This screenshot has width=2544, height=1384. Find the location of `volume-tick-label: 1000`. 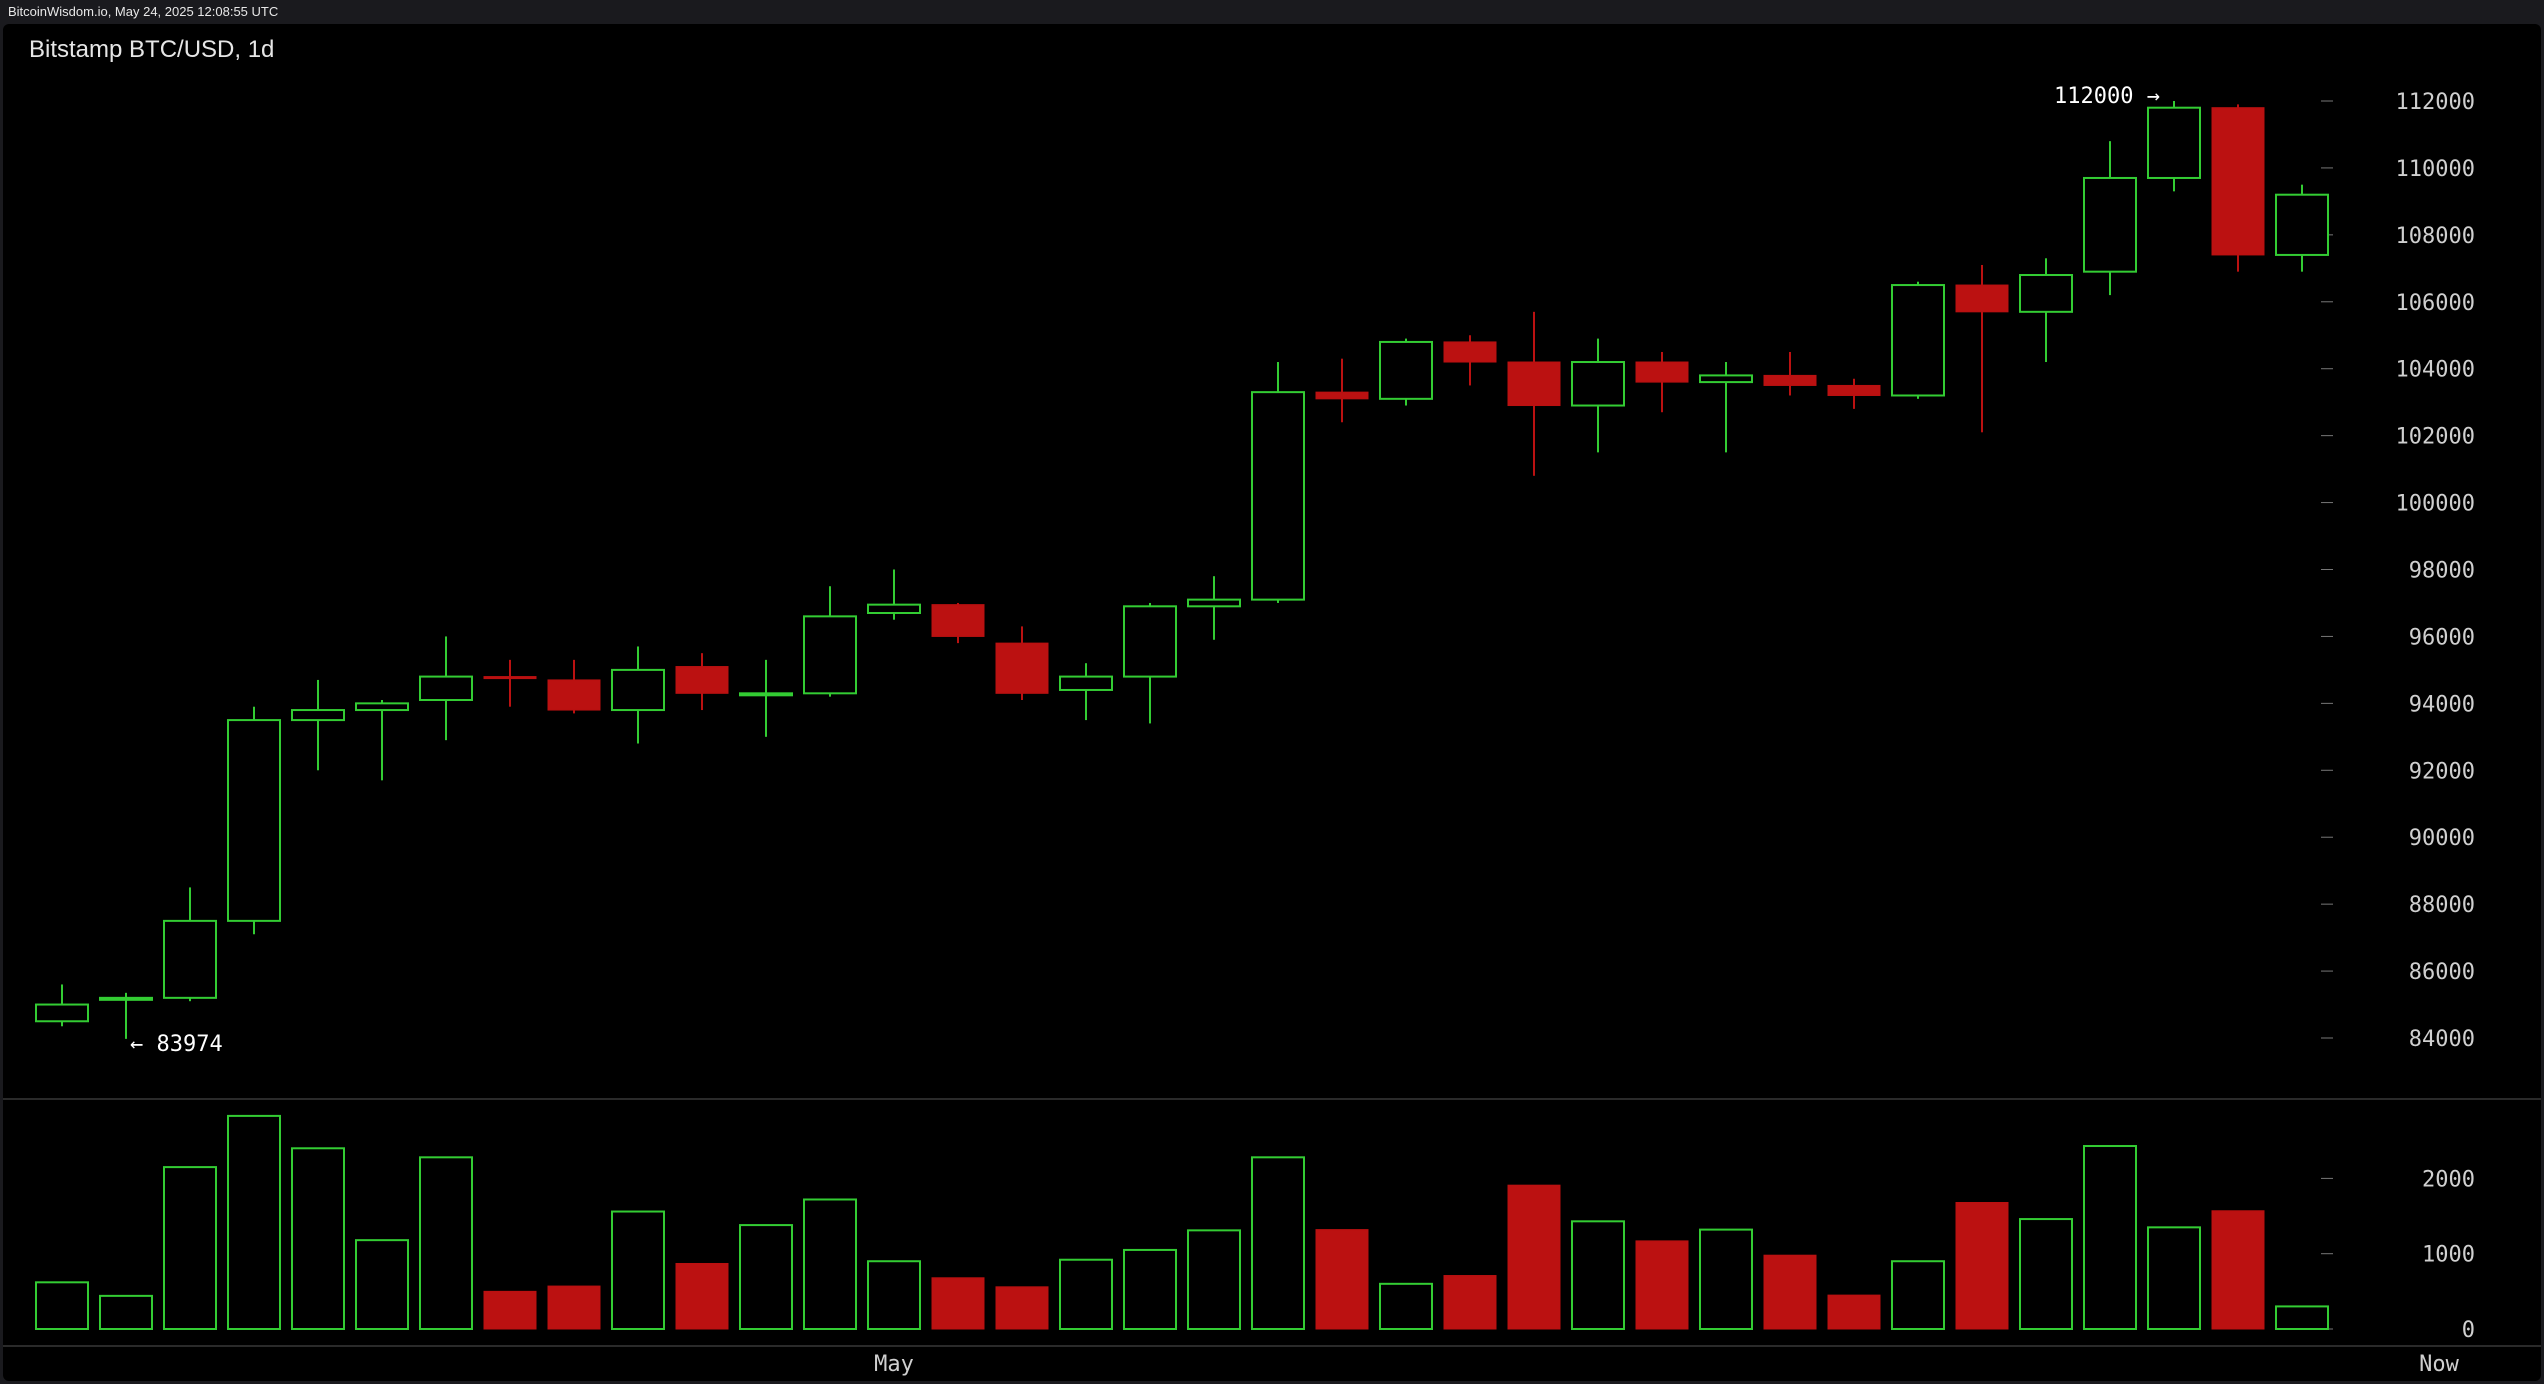

volume-tick-label: 1000 is located at coordinates (2448, 1255).